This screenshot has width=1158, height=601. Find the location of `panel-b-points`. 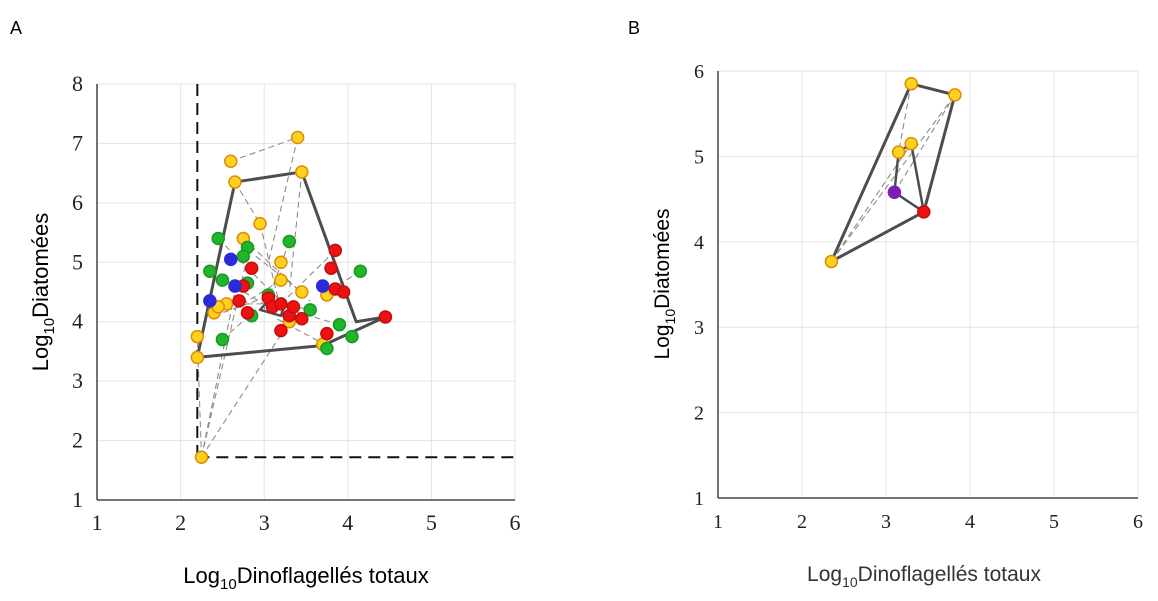

panel-b-points is located at coordinates (893, 173).